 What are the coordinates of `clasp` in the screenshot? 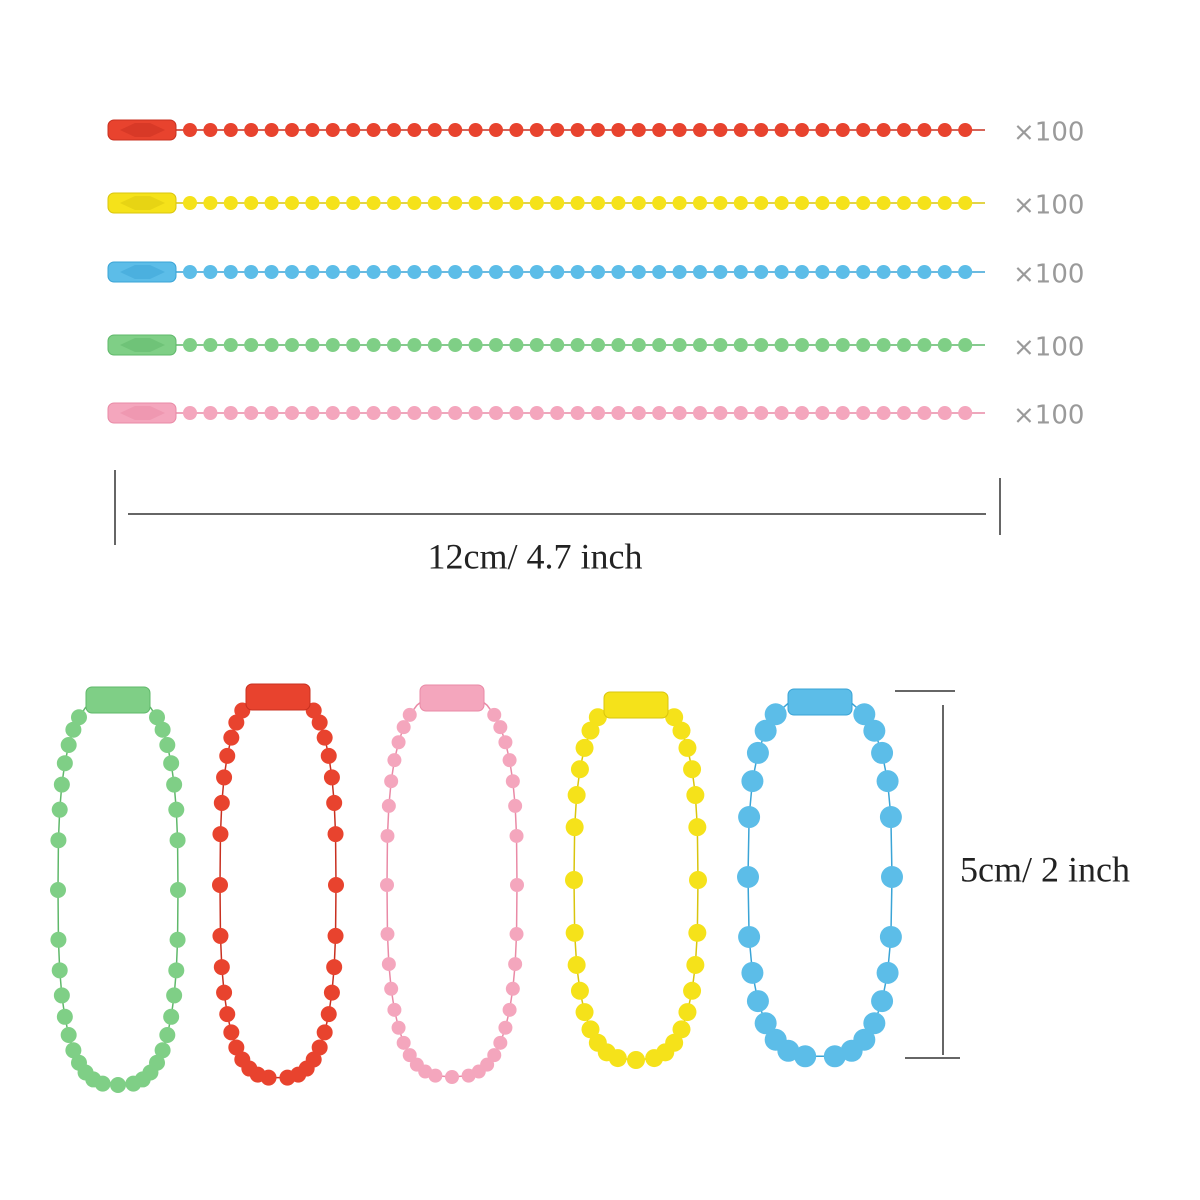 It's located at (820, 702).